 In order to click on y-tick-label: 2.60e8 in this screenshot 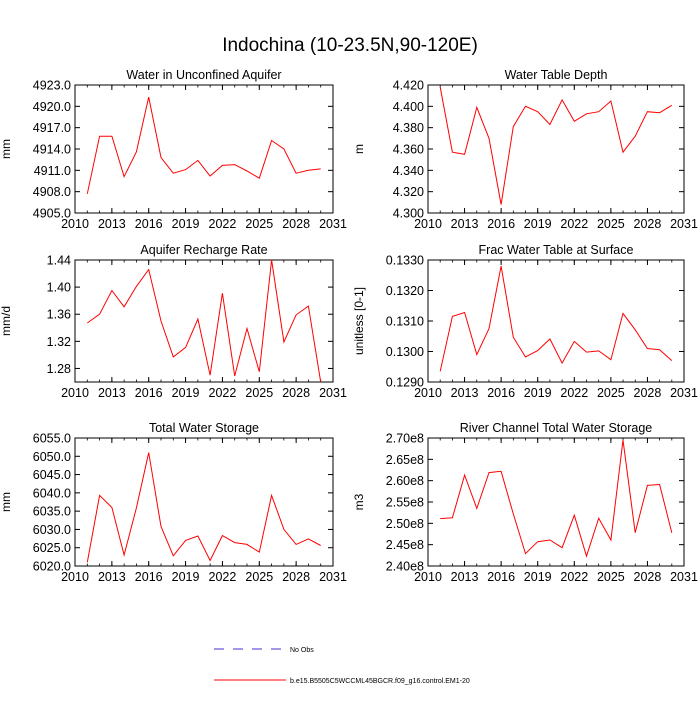, I will do `click(405, 481)`.